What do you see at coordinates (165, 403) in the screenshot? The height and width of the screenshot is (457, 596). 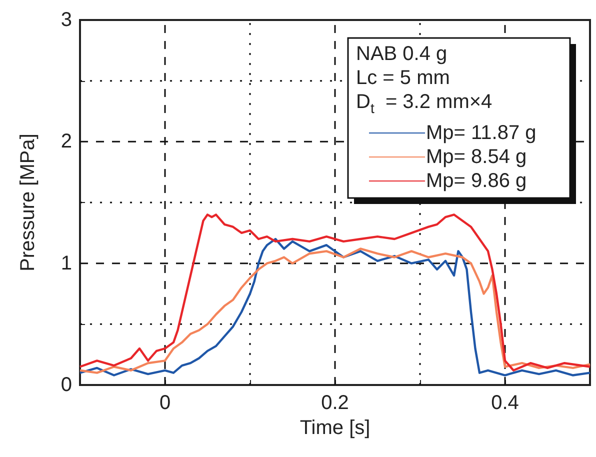 I see `x-tick-label: 0` at bounding box center [165, 403].